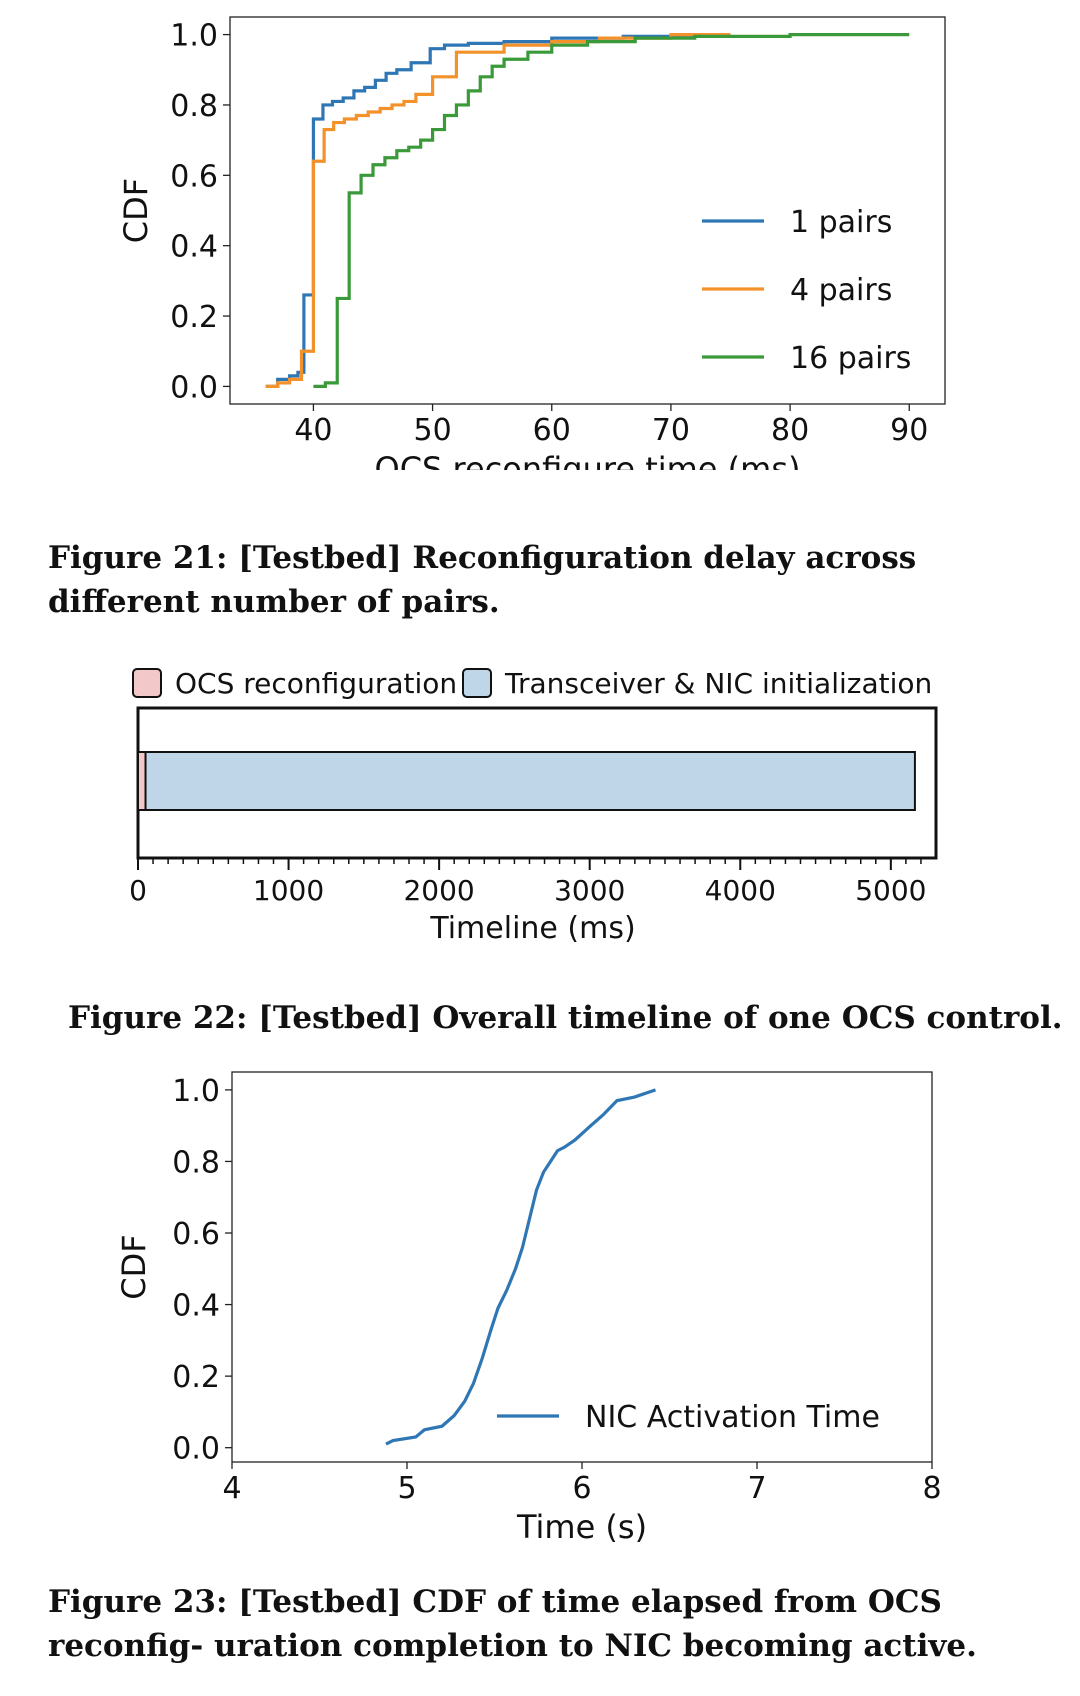  Describe the element at coordinates (552, 430) in the screenshot. I see `x-tick-label: 60` at that location.